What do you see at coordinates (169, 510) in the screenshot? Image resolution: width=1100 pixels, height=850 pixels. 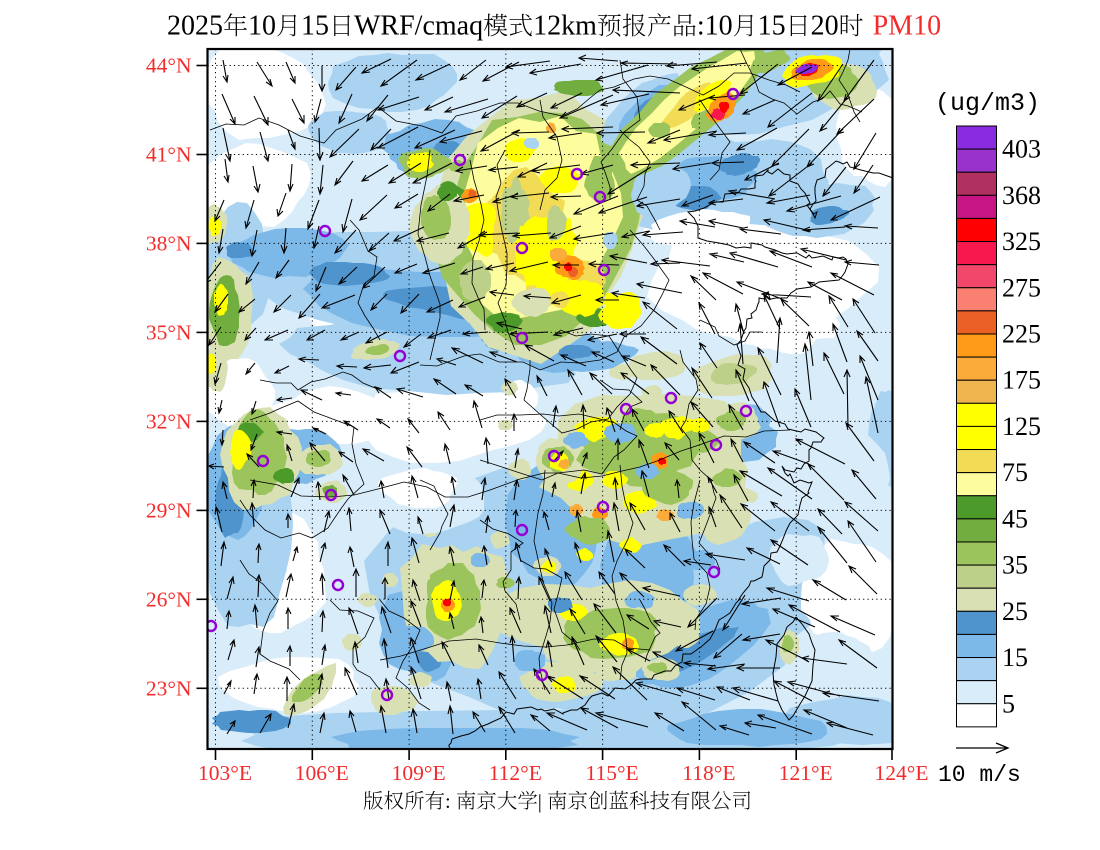 I see `svg-text: 29°N` at bounding box center [169, 510].